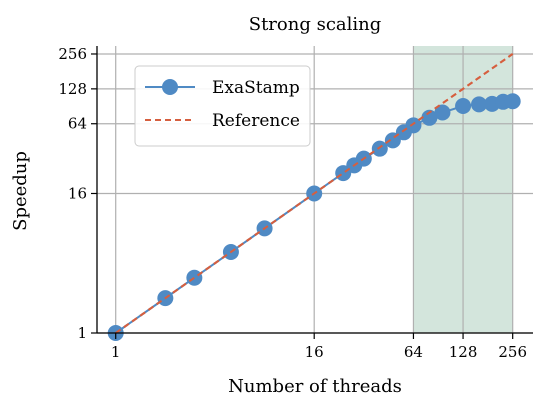  What do you see at coordinates (463, 352) in the screenshot?
I see `x-tick-label: 128` at bounding box center [463, 352].